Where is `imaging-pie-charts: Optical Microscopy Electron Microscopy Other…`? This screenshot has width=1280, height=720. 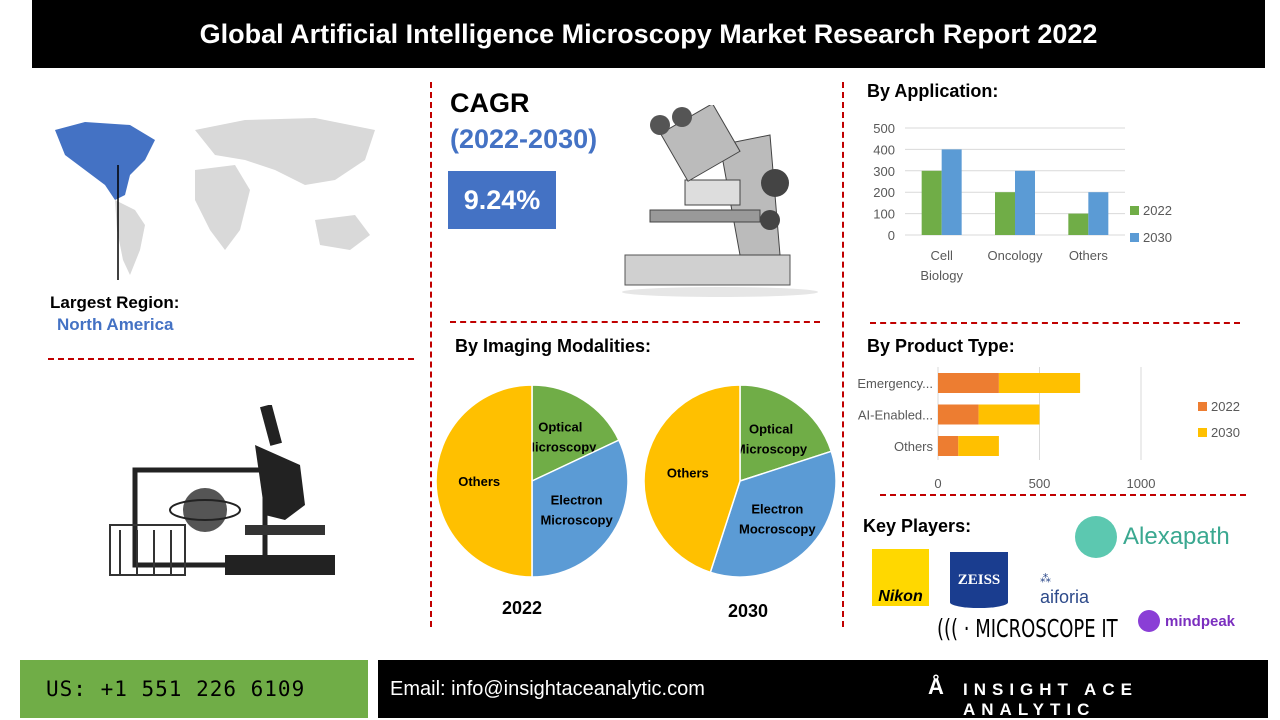
imaging-pie-charts: Optical Microscopy Electron Microscopy Other… is located at coordinates (636, 481).